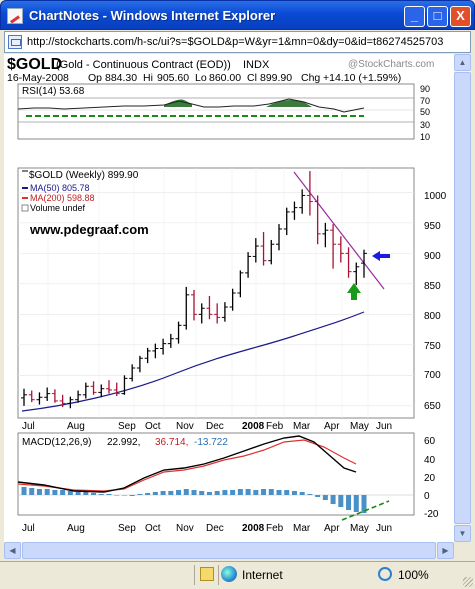 Image resolution: width=475 pixels, height=589 pixels. I want to click on macd-histogram, so click(194, 500).